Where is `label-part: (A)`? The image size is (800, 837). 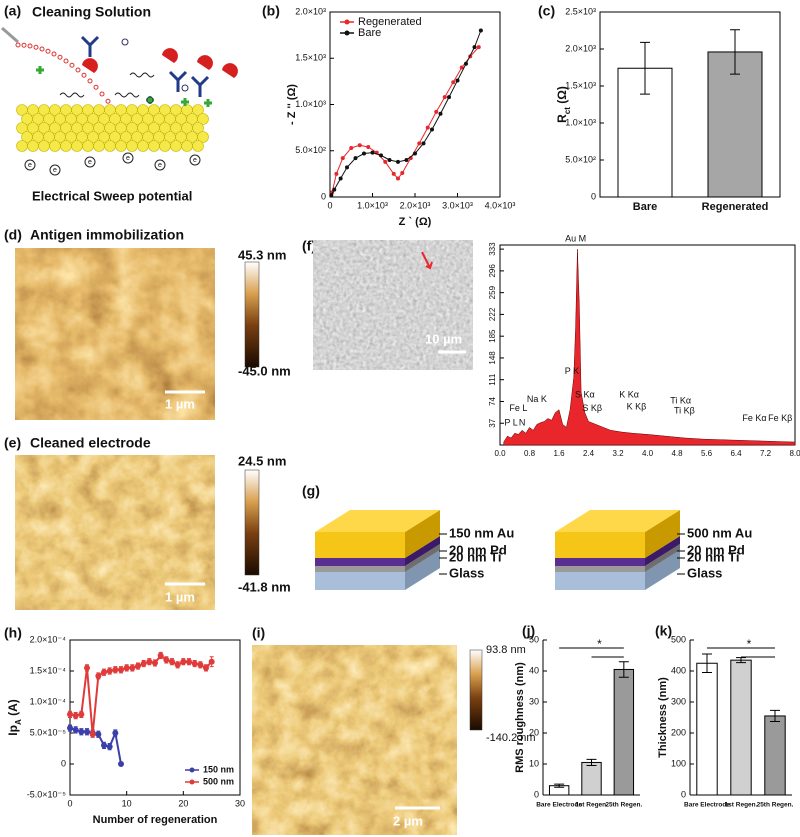
label-part: (A) is located at coordinates (13, 709).